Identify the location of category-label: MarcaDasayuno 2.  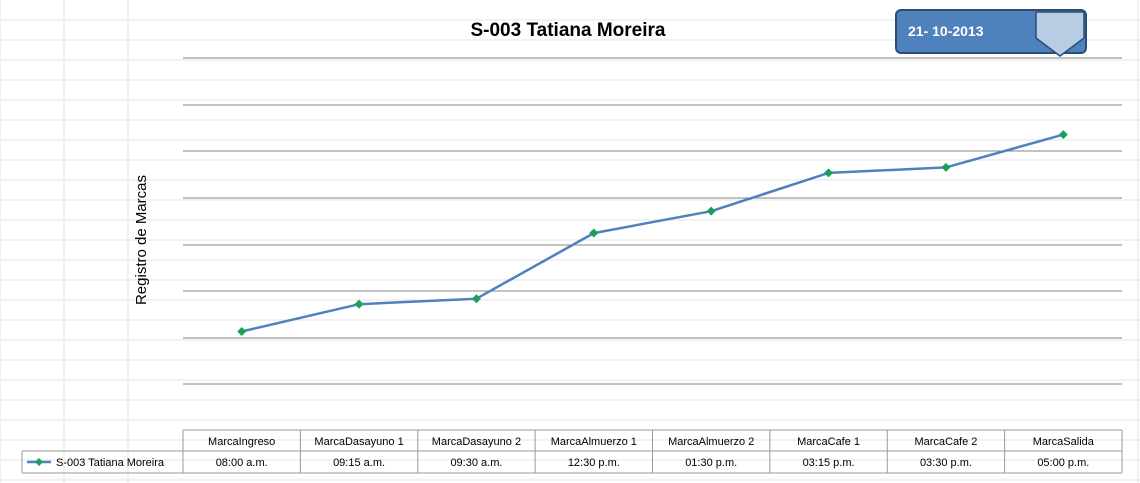
(476, 442).